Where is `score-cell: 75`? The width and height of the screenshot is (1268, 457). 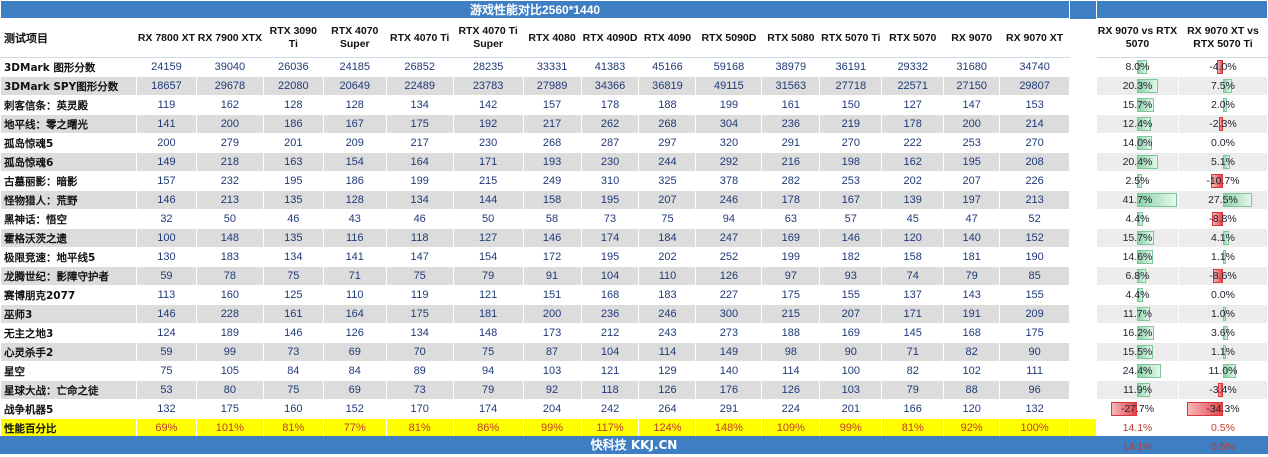 score-cell: 75 is located at coordinates (293, 276).